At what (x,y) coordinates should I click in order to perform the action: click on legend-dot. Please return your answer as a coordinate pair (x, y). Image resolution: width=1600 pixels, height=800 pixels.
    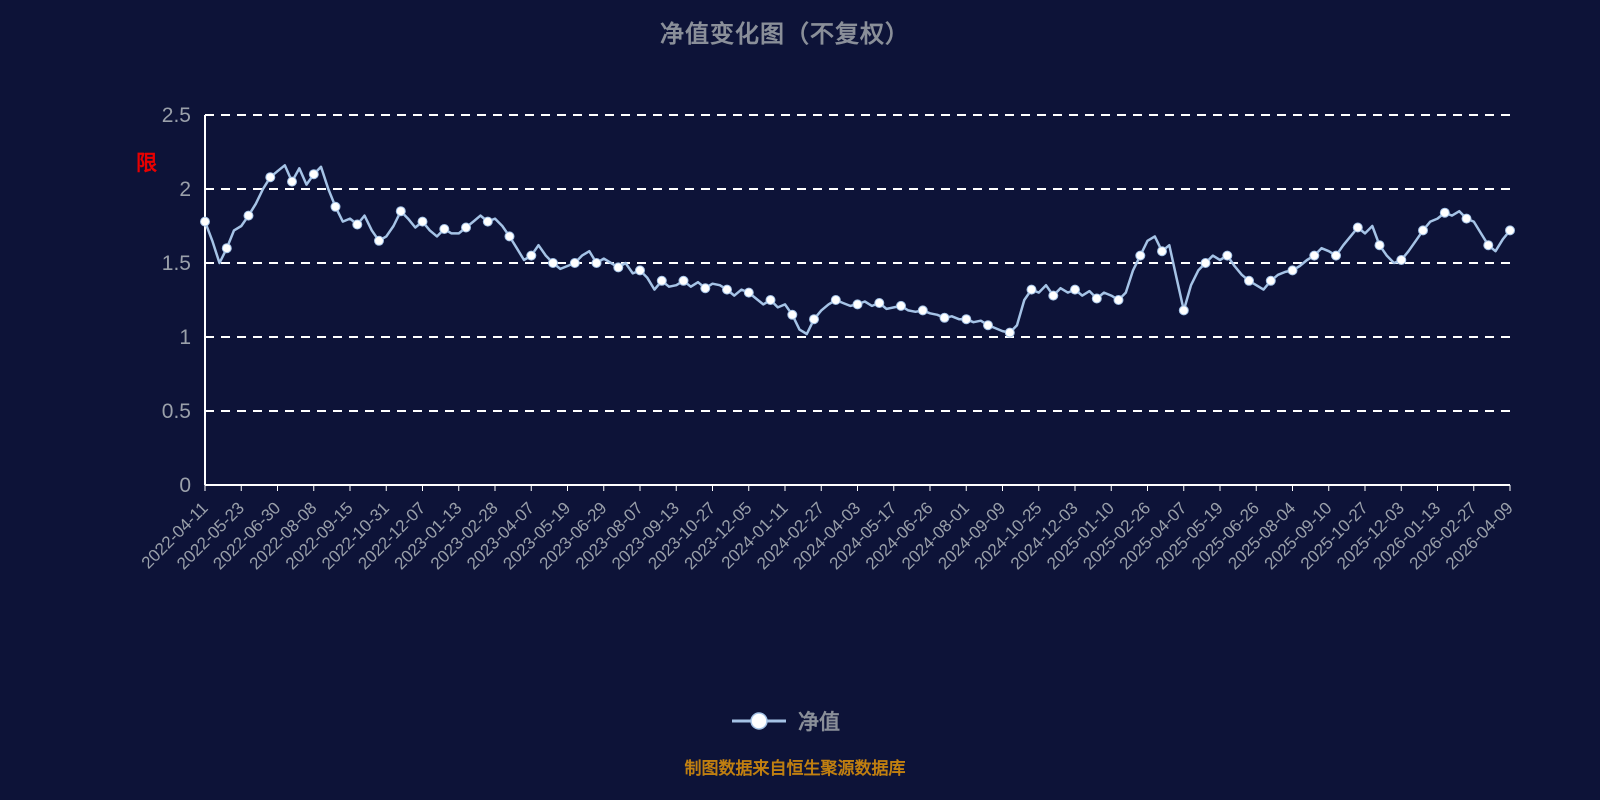
    Looking at the image, I should click on (759, 721).